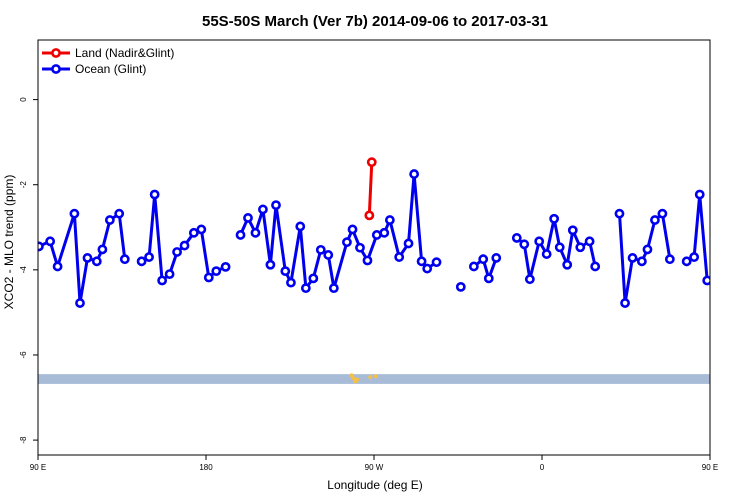 The width and height of the screenshot is (750, 500). What do you see at coordinates (38, 467) in the screenshot?
I see `x-tick-label-0: 90 E` at bounding box center [38, 467].